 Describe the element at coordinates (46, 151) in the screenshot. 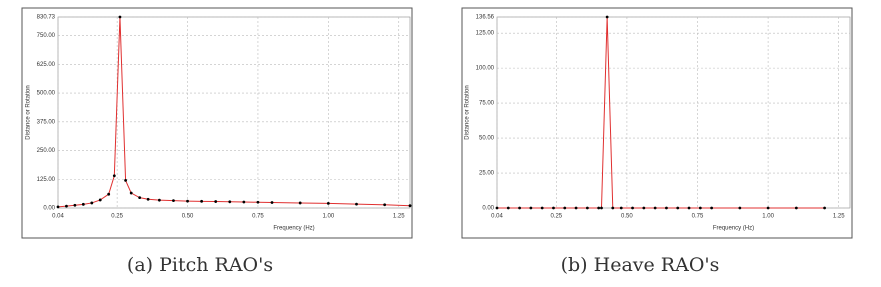

I see `y-tick-label: 250.00` at that location.